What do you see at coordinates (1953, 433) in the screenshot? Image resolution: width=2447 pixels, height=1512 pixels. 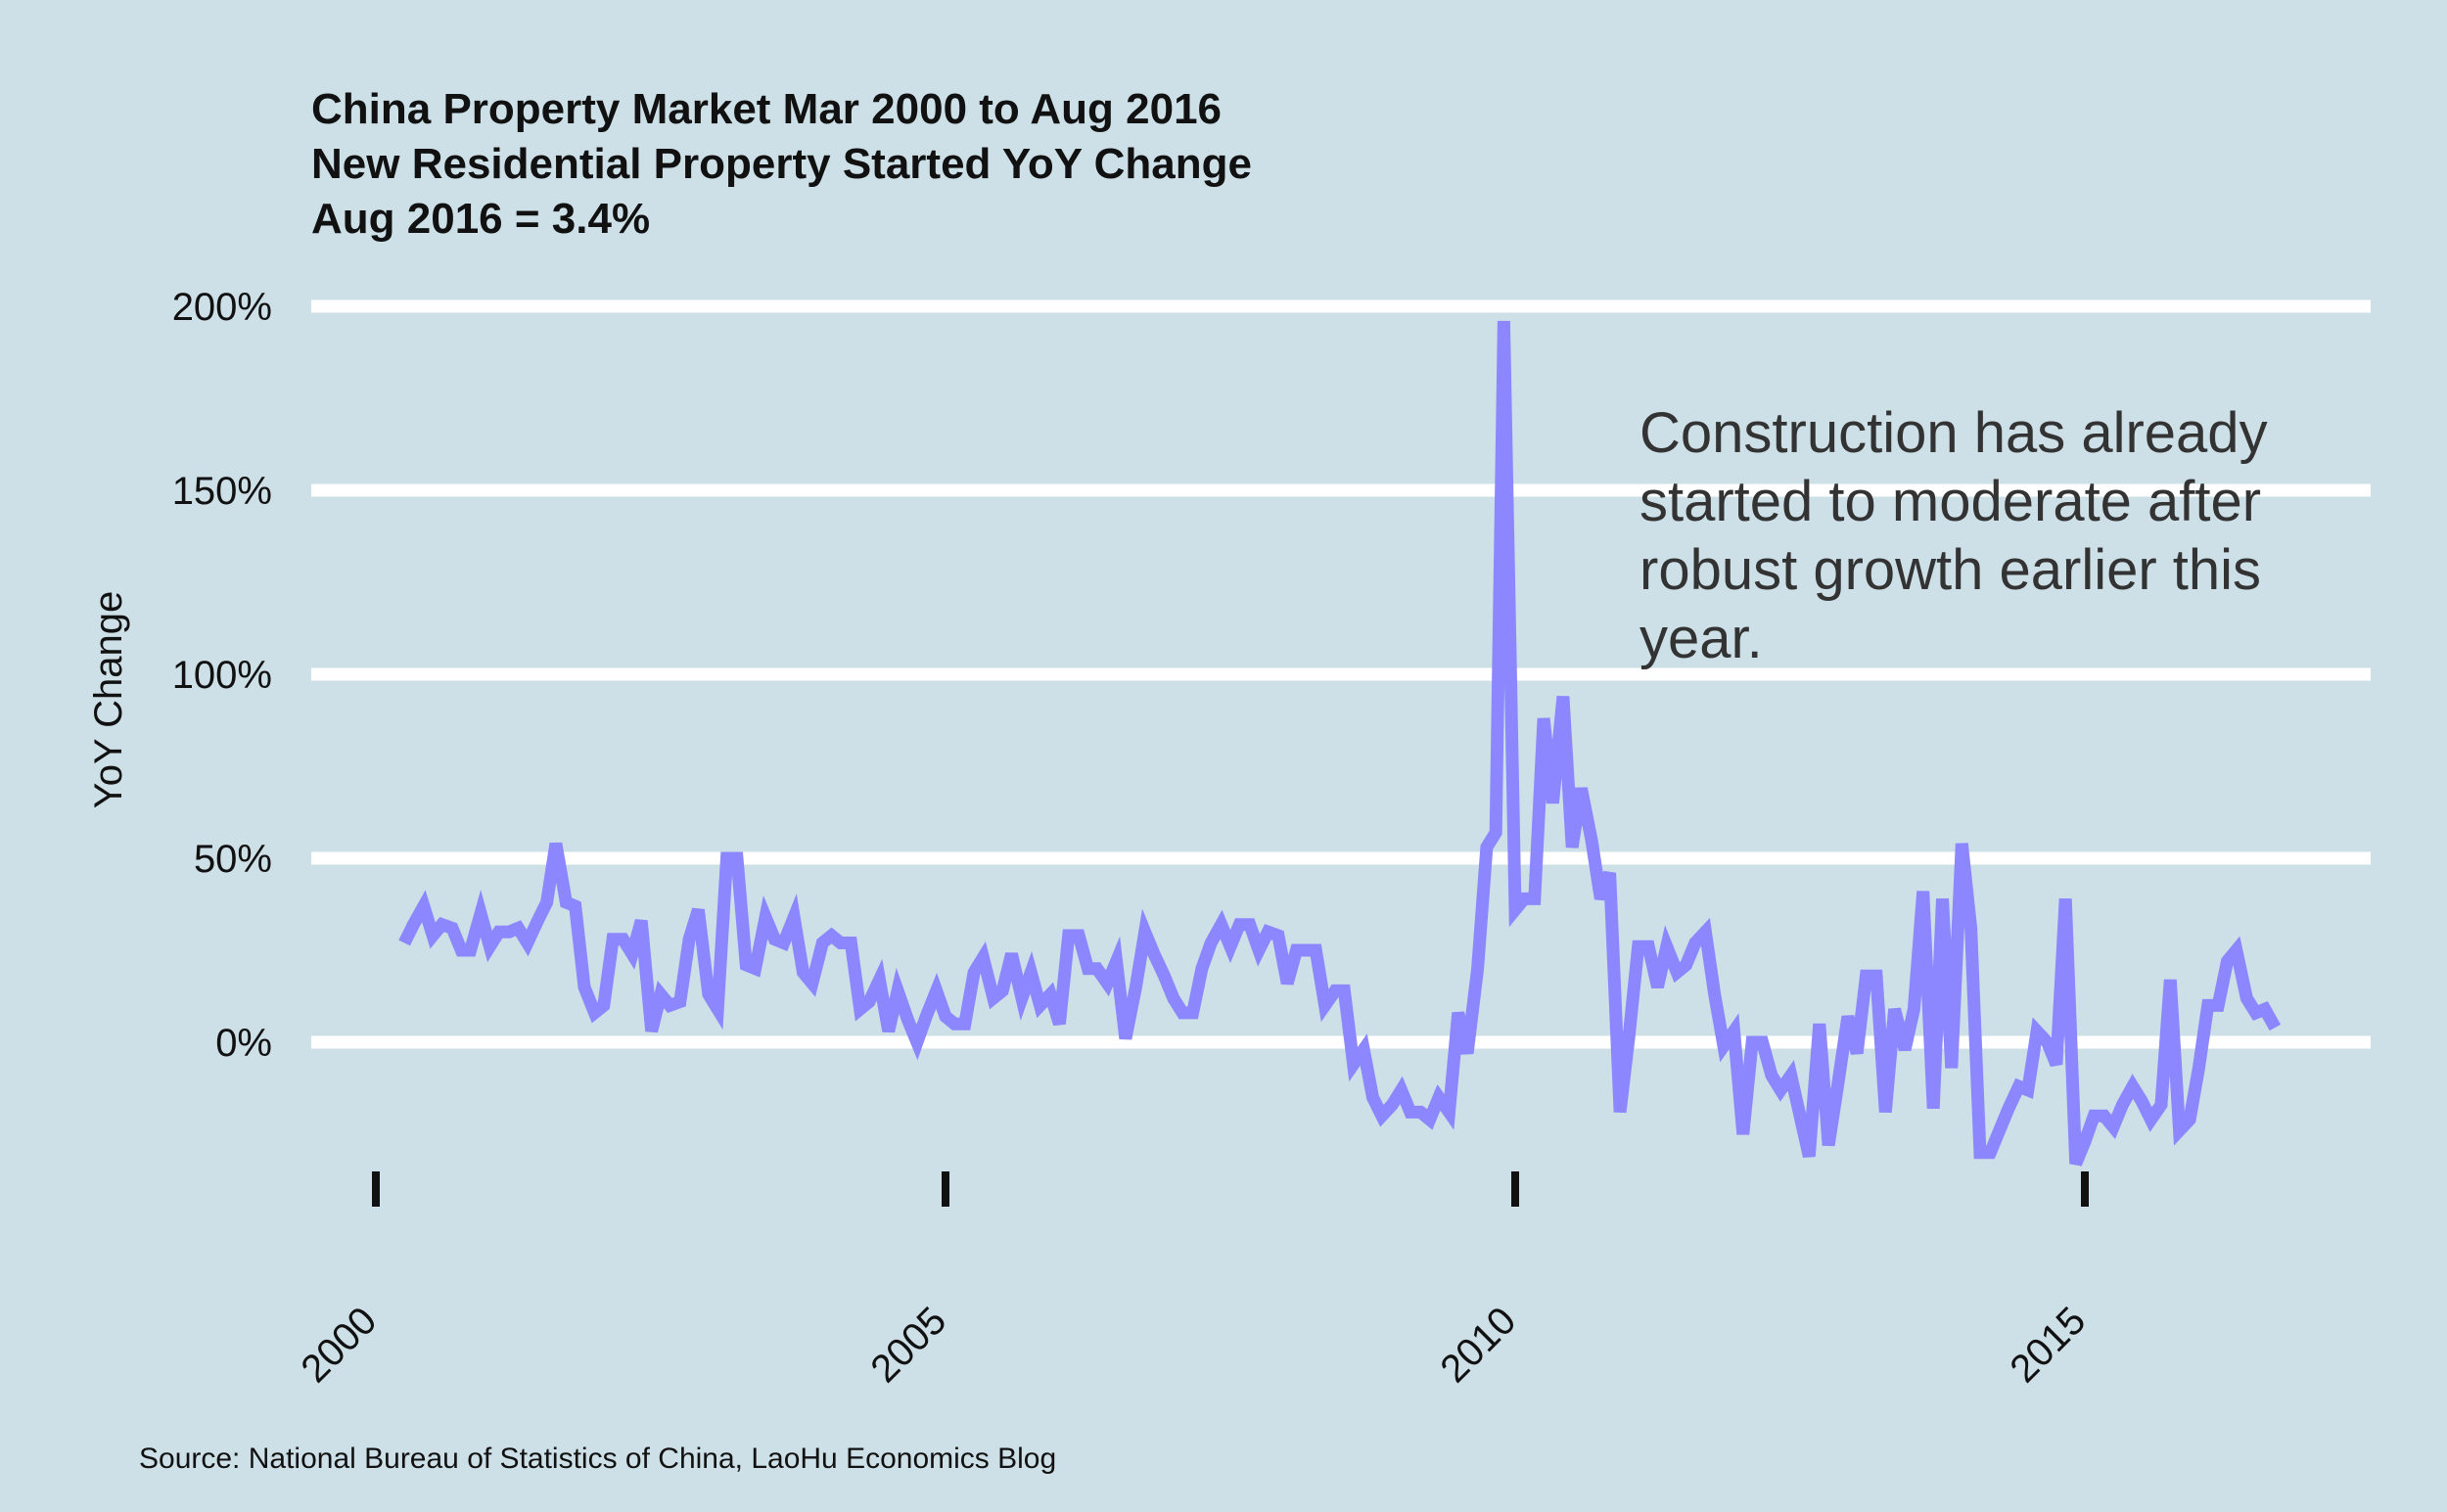 I see `annotation-line-1: Construction has already` at bounding box center [1953, 433].